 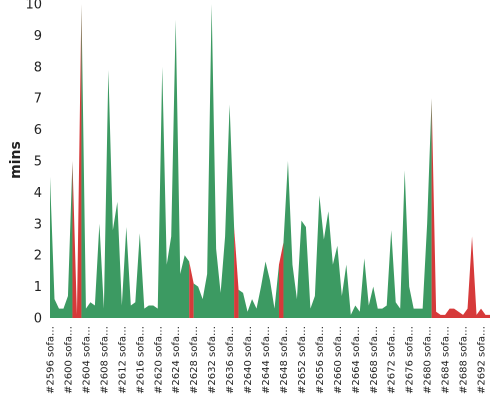 What do you see at coordinates (38, 99) in the screenshot?
I see `y-tick-label: 7` at bounding box center [38, 99].